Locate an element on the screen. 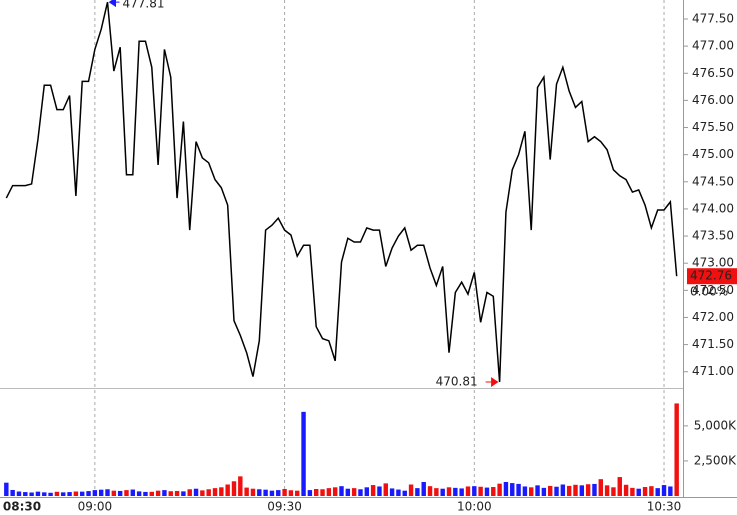 The width and height of the screenshot is (737, 515). low-label: 470.81 is located at coordinates (457, 382).